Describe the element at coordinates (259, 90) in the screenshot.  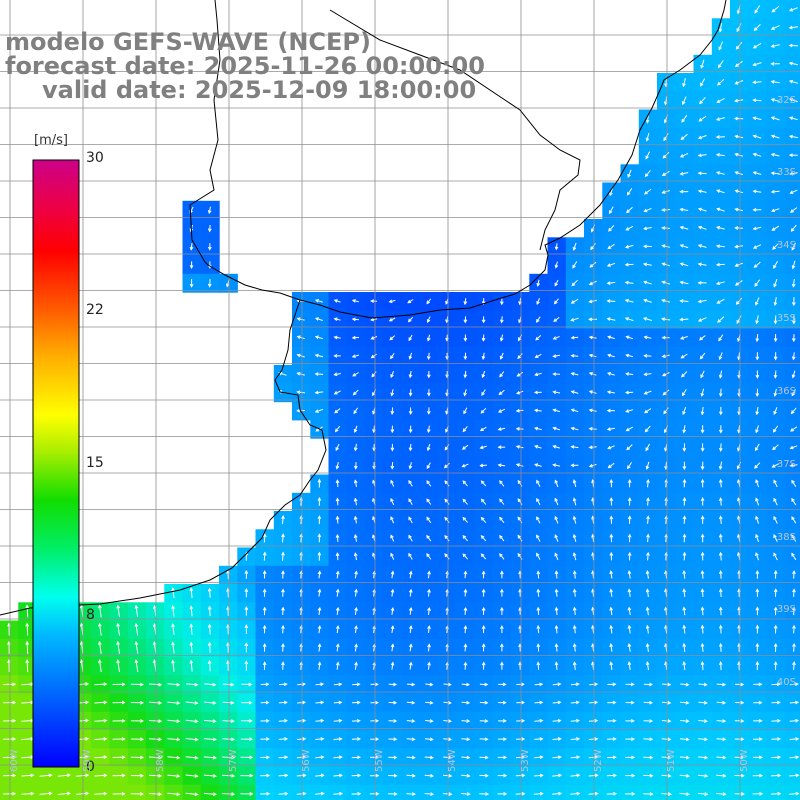
I see `valid-date: valid date: 2025-12-09 18:00:00` at that location.